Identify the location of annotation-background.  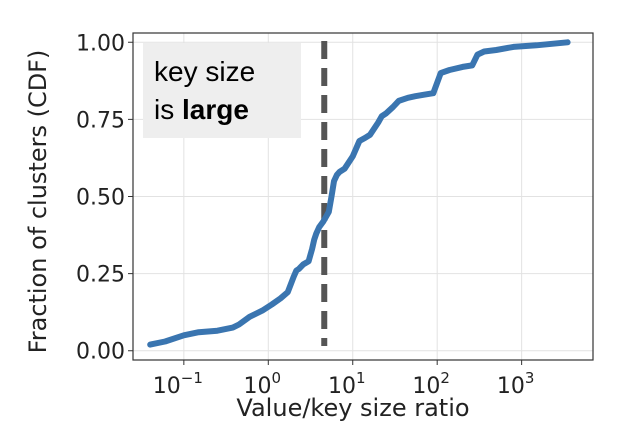
(222, 90).